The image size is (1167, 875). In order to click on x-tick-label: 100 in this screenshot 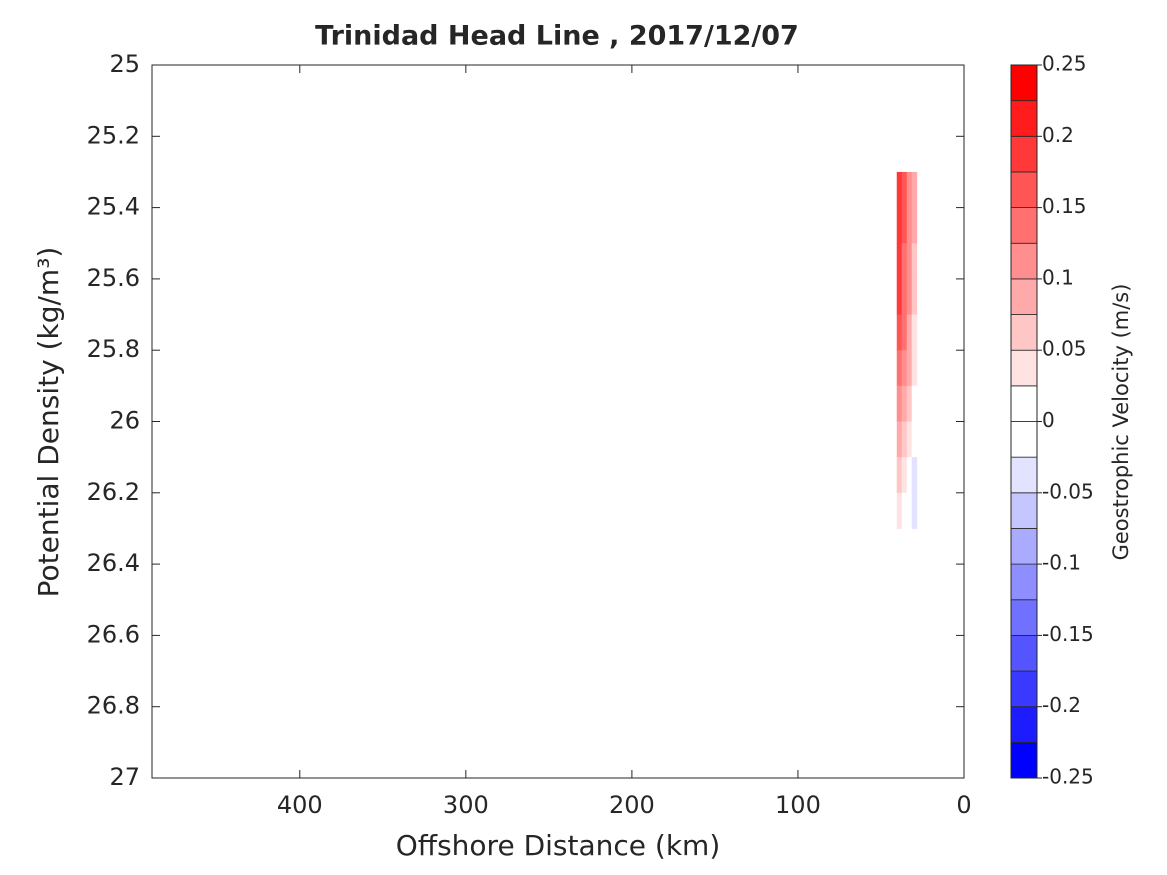, I will do `click(798, 805)`.